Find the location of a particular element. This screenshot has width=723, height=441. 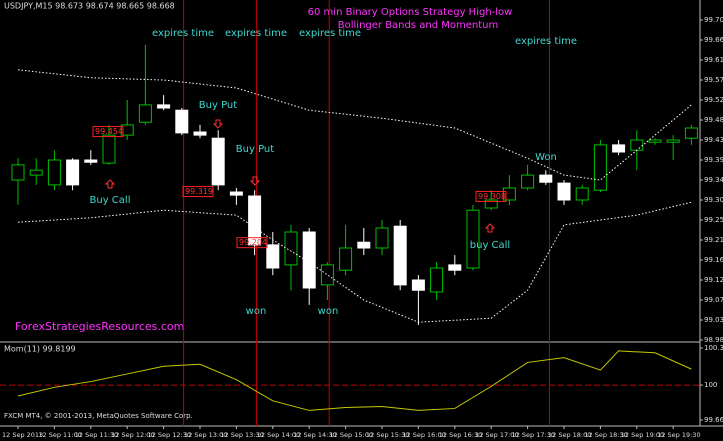

y-tick-label: 99.480 is located at coordinates (713, 120).